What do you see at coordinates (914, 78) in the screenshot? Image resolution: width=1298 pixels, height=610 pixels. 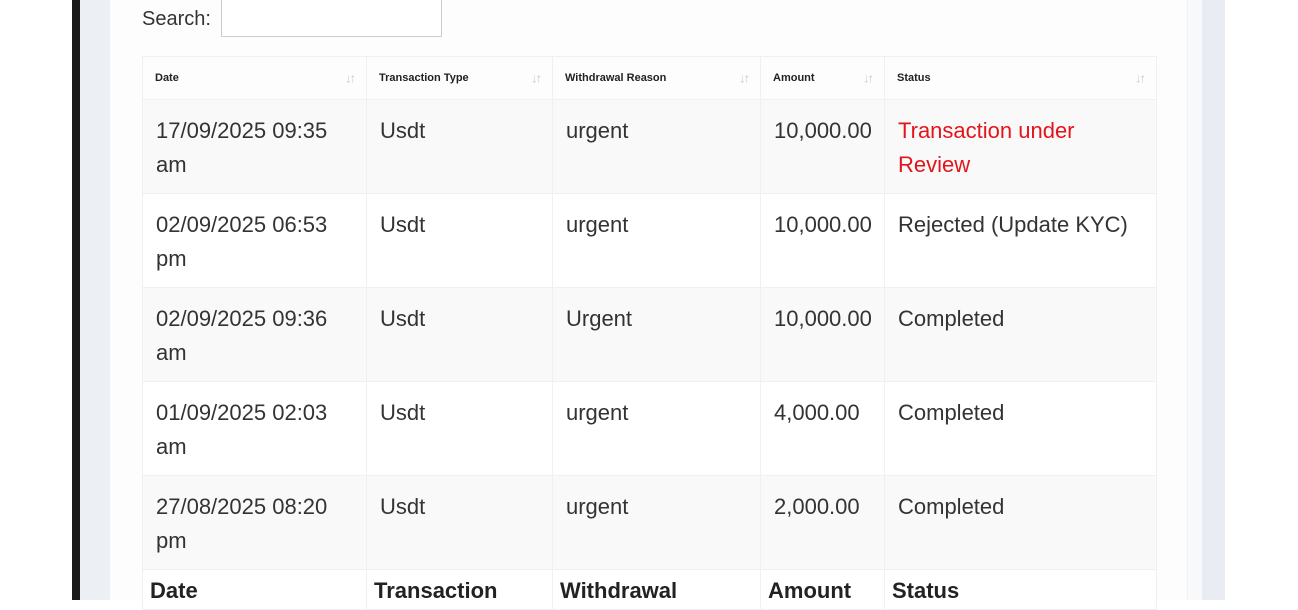 I see `header-label: Status` at bounding box center [914, 78].